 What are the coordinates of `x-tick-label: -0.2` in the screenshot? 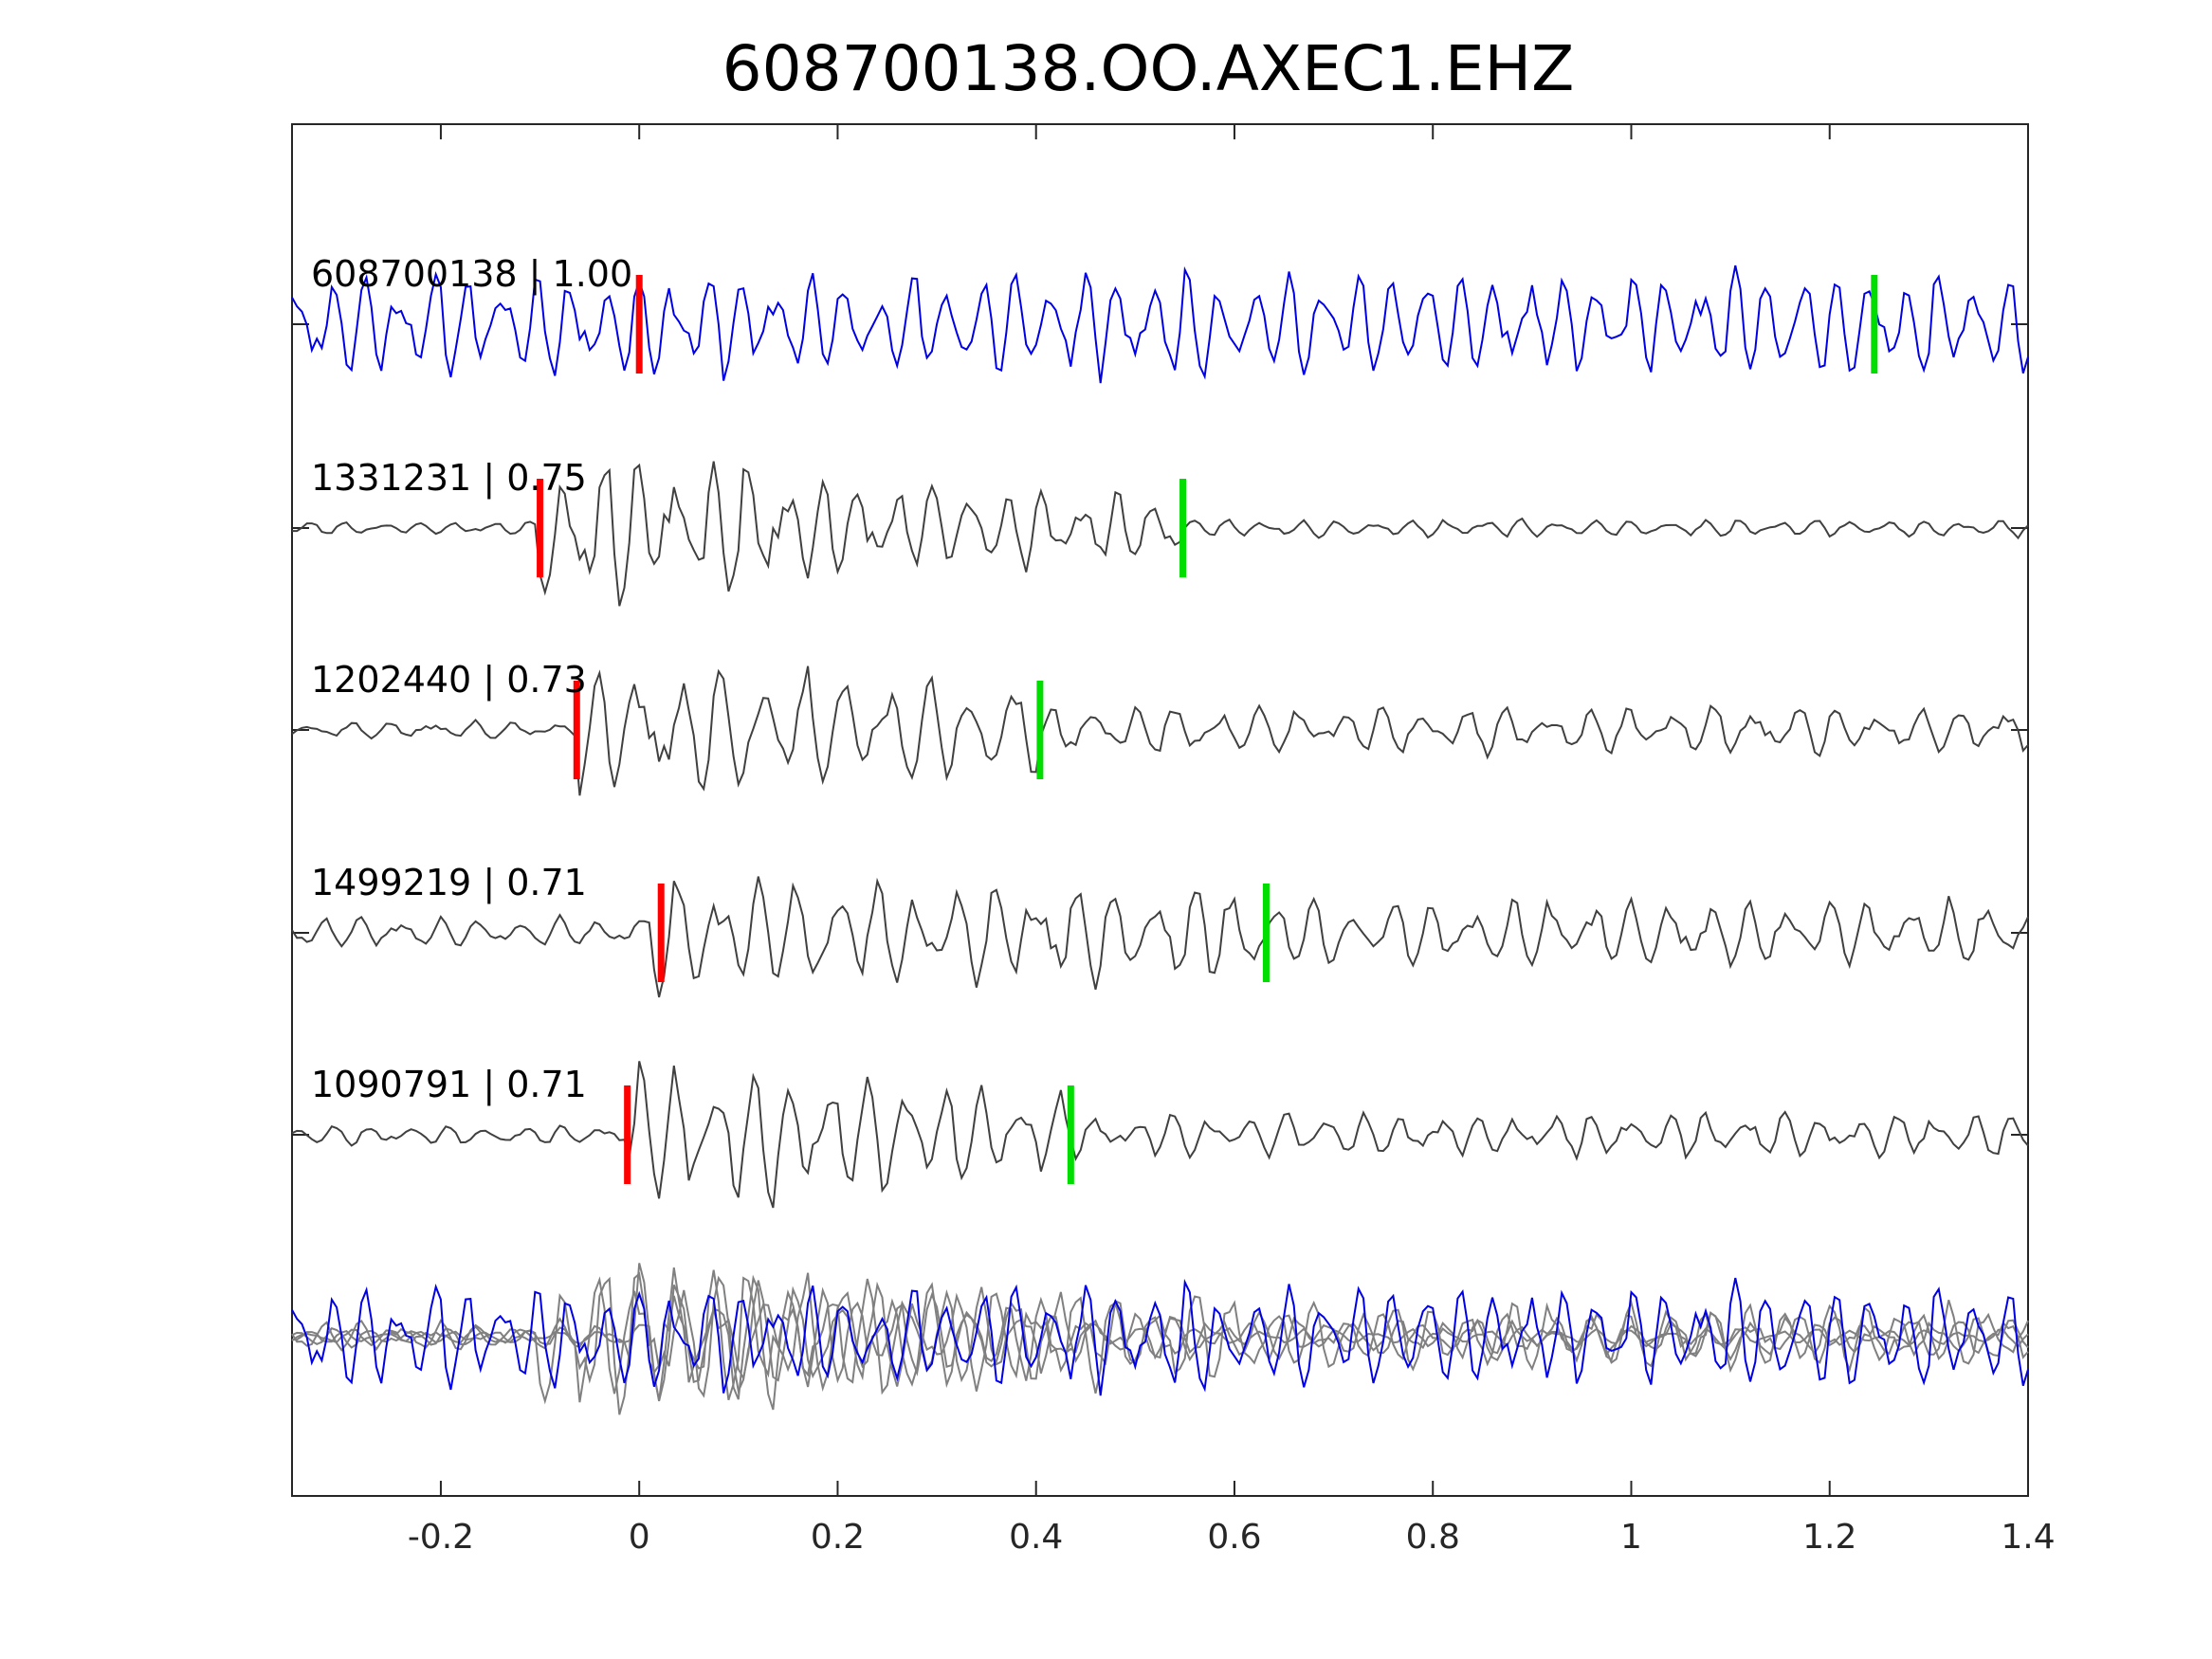 It's located at (441, 1537).